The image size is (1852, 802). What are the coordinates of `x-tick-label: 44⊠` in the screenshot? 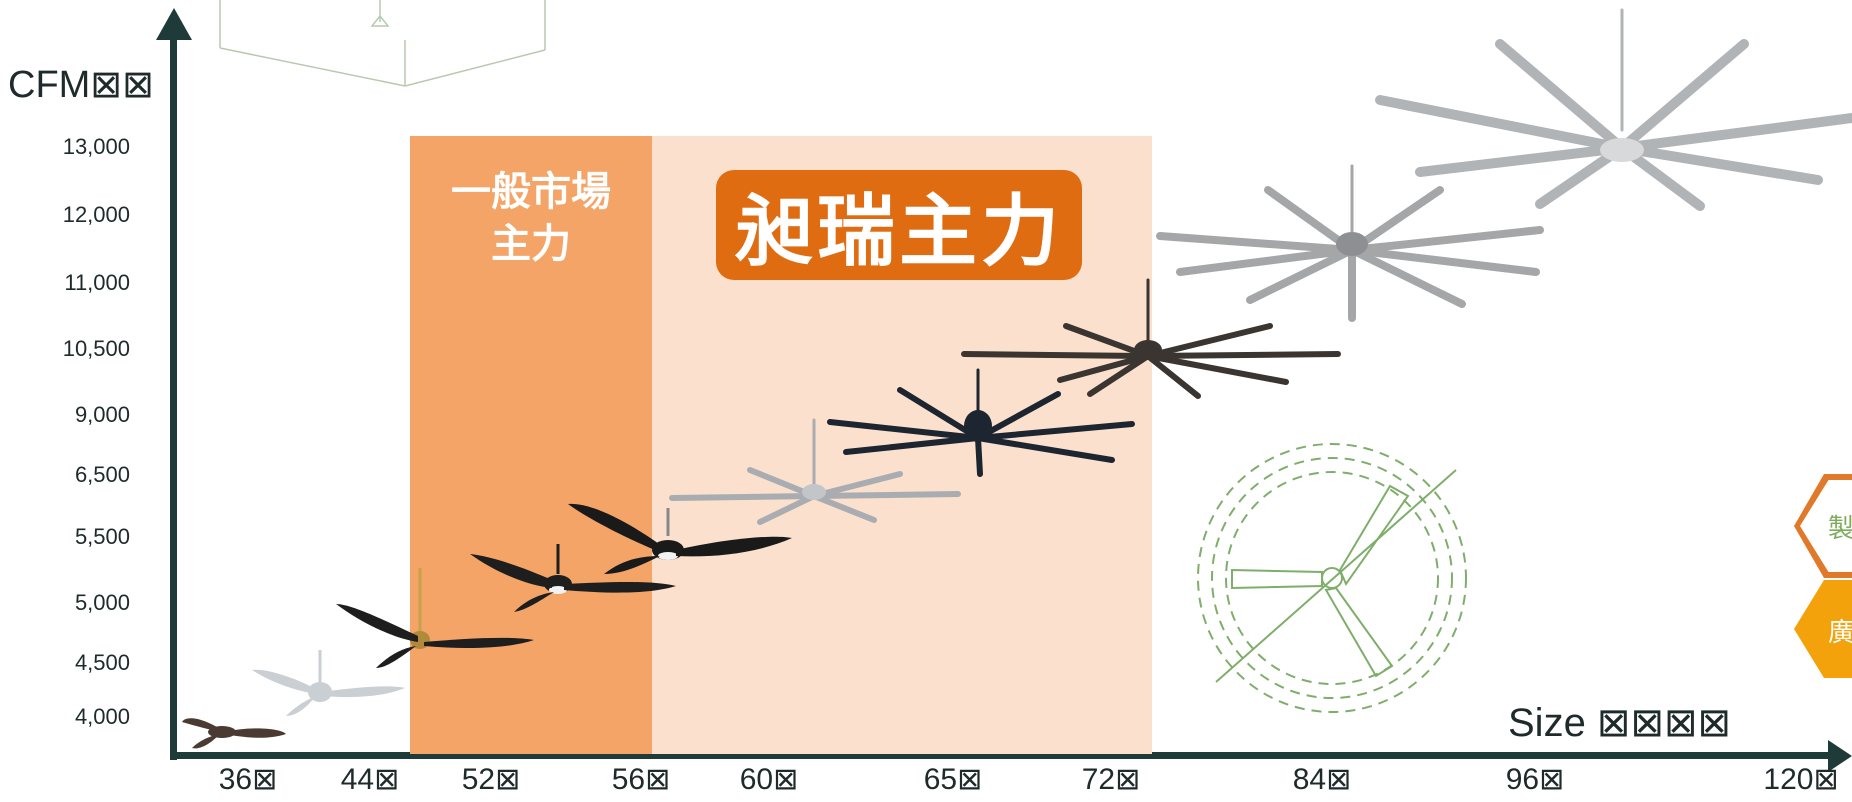 It's located at (370, 779).